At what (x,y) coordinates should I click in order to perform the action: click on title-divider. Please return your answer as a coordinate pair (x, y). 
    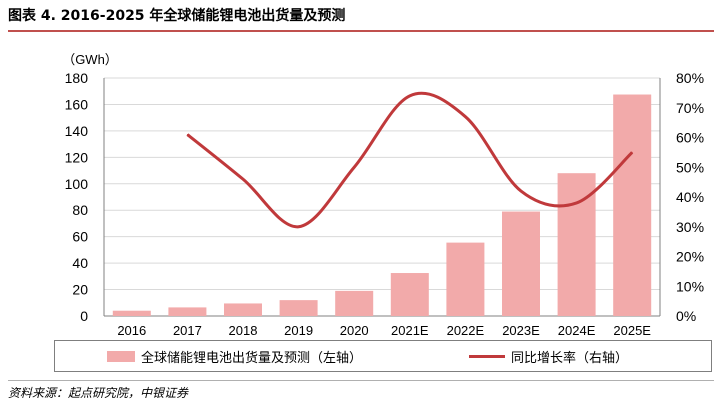
    Looking at the image, I should click on (361, 31).